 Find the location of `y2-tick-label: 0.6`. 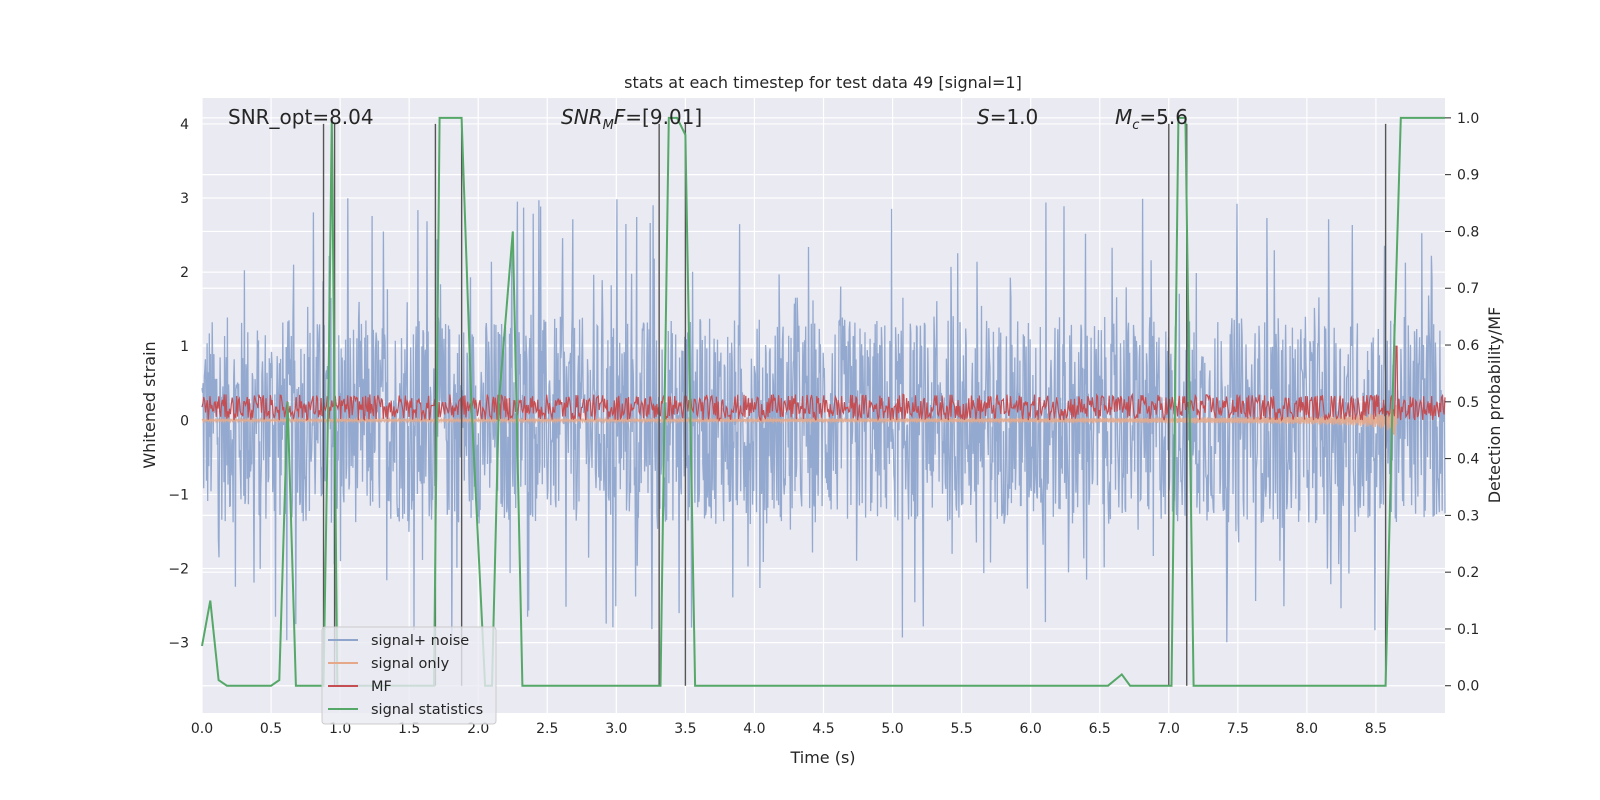

y2-tick-label: 0.6 is located at coordinates (1468, 346).